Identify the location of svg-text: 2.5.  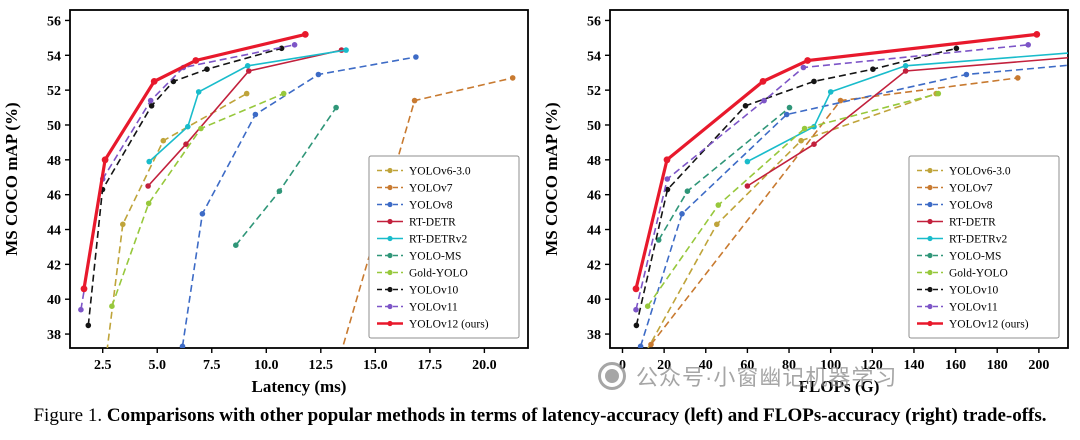
(103, 365).